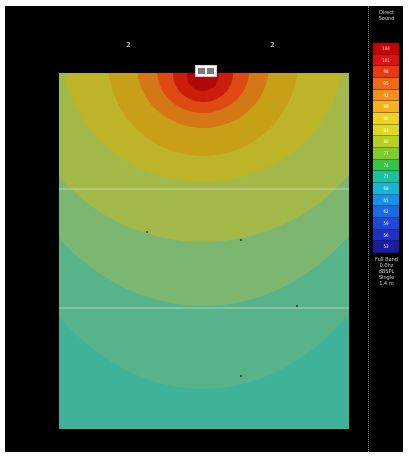 The image size is (409, 457). I want to click on legend-swatch: 65, so click(386, 200).